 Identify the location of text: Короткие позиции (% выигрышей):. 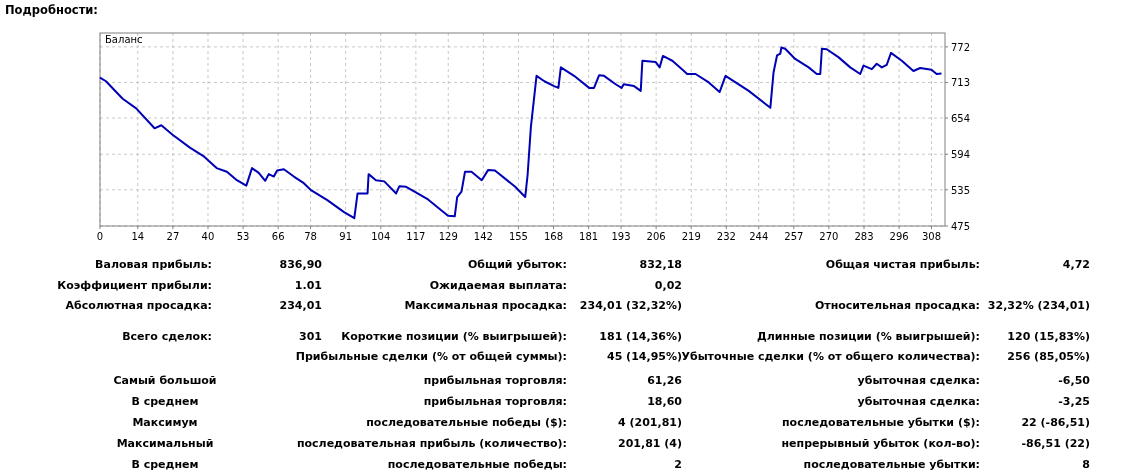
(454, 336).